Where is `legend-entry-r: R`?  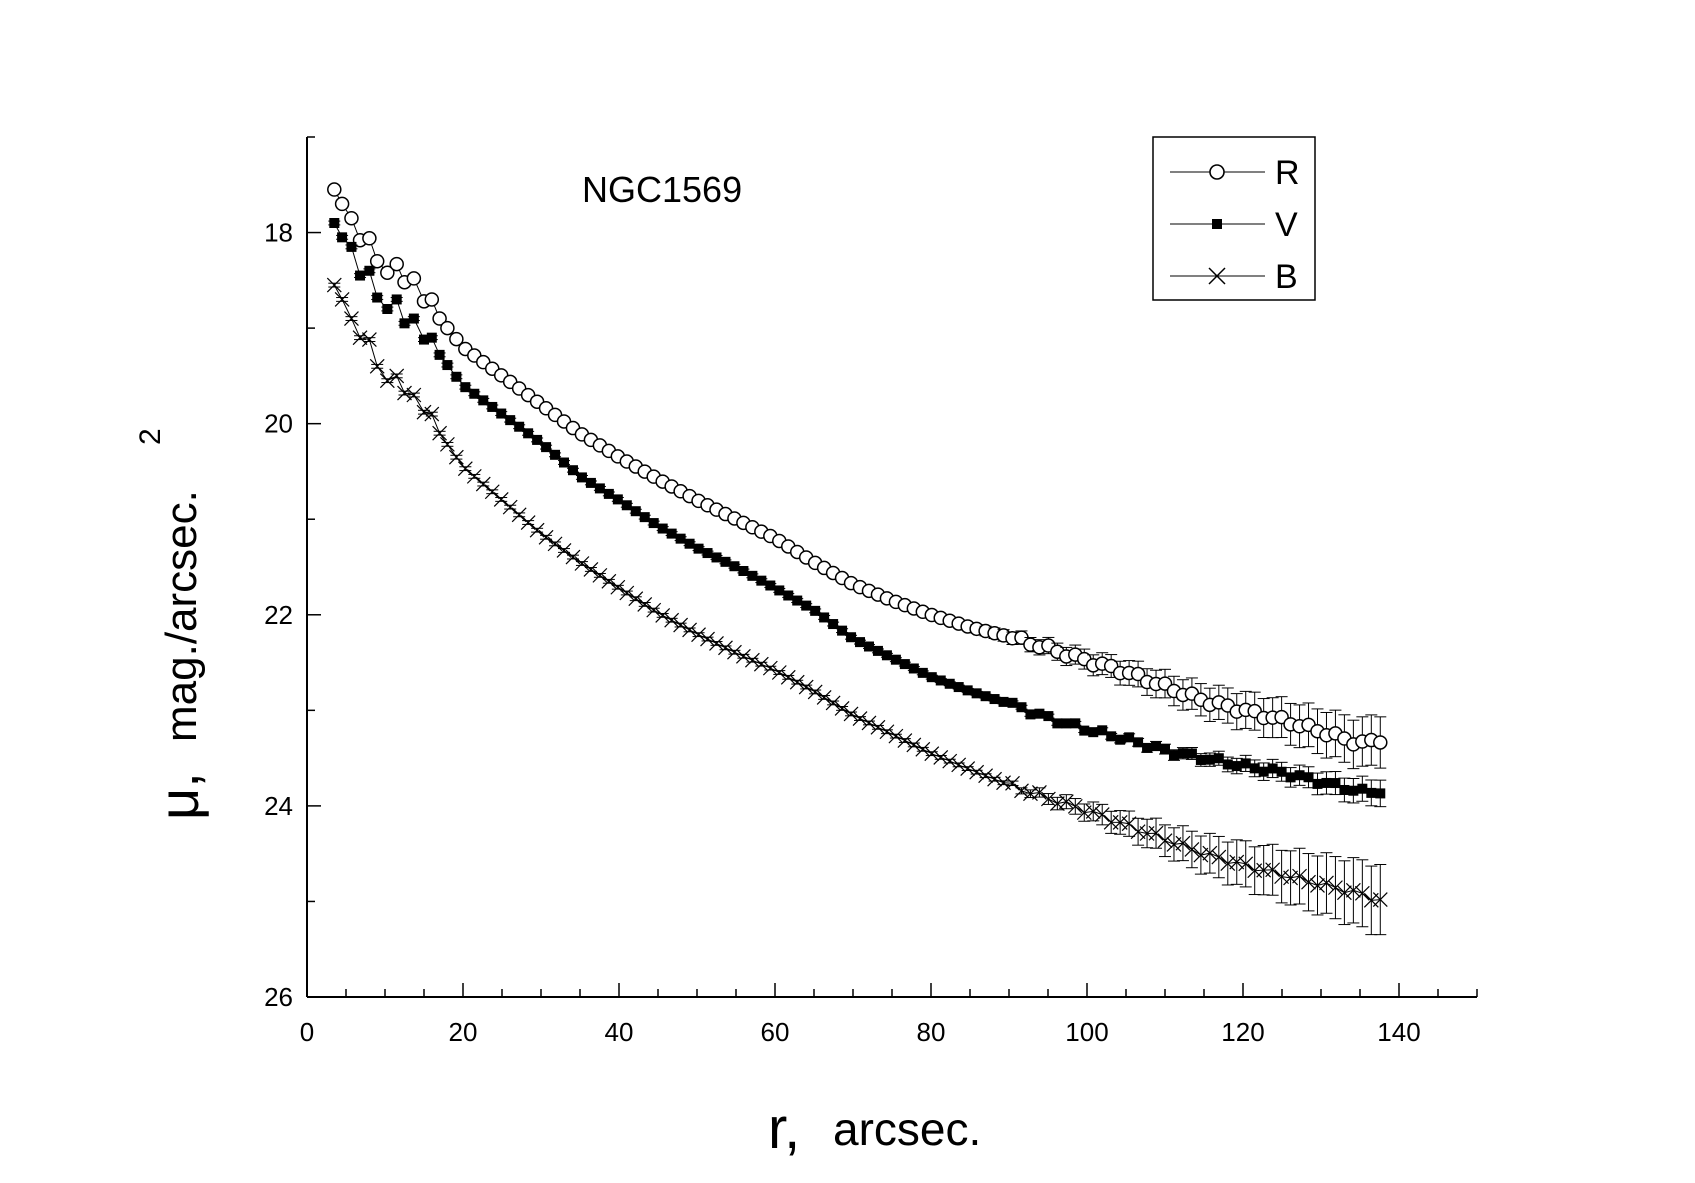
legend-entry-r: R is located at coordinates (1235, 173).